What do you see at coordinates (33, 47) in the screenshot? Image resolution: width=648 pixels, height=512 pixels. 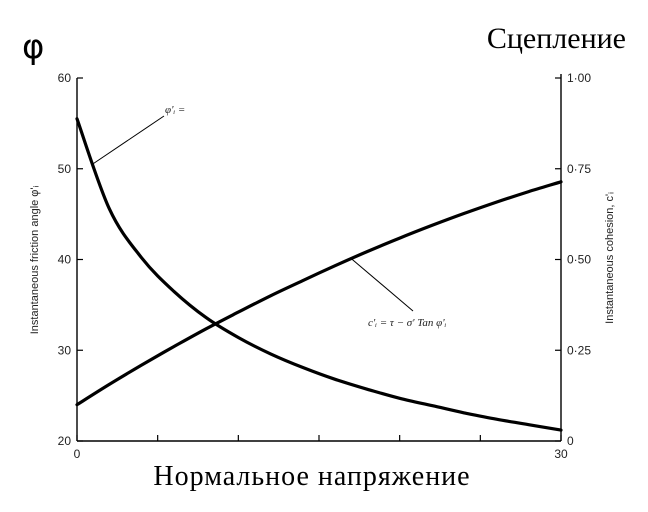 I see `phi-symbol: φ` at bounding box center [33, 47].